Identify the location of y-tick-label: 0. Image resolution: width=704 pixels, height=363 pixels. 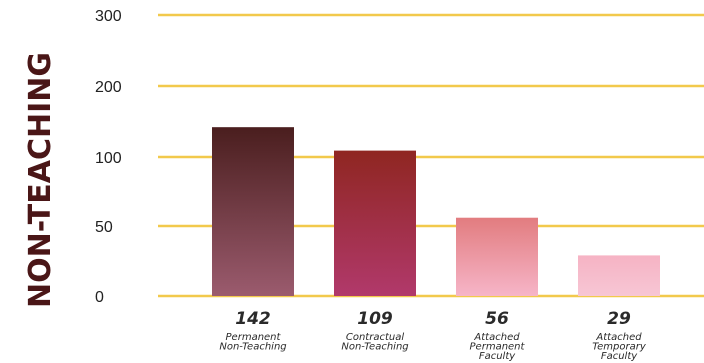
(99, 297).